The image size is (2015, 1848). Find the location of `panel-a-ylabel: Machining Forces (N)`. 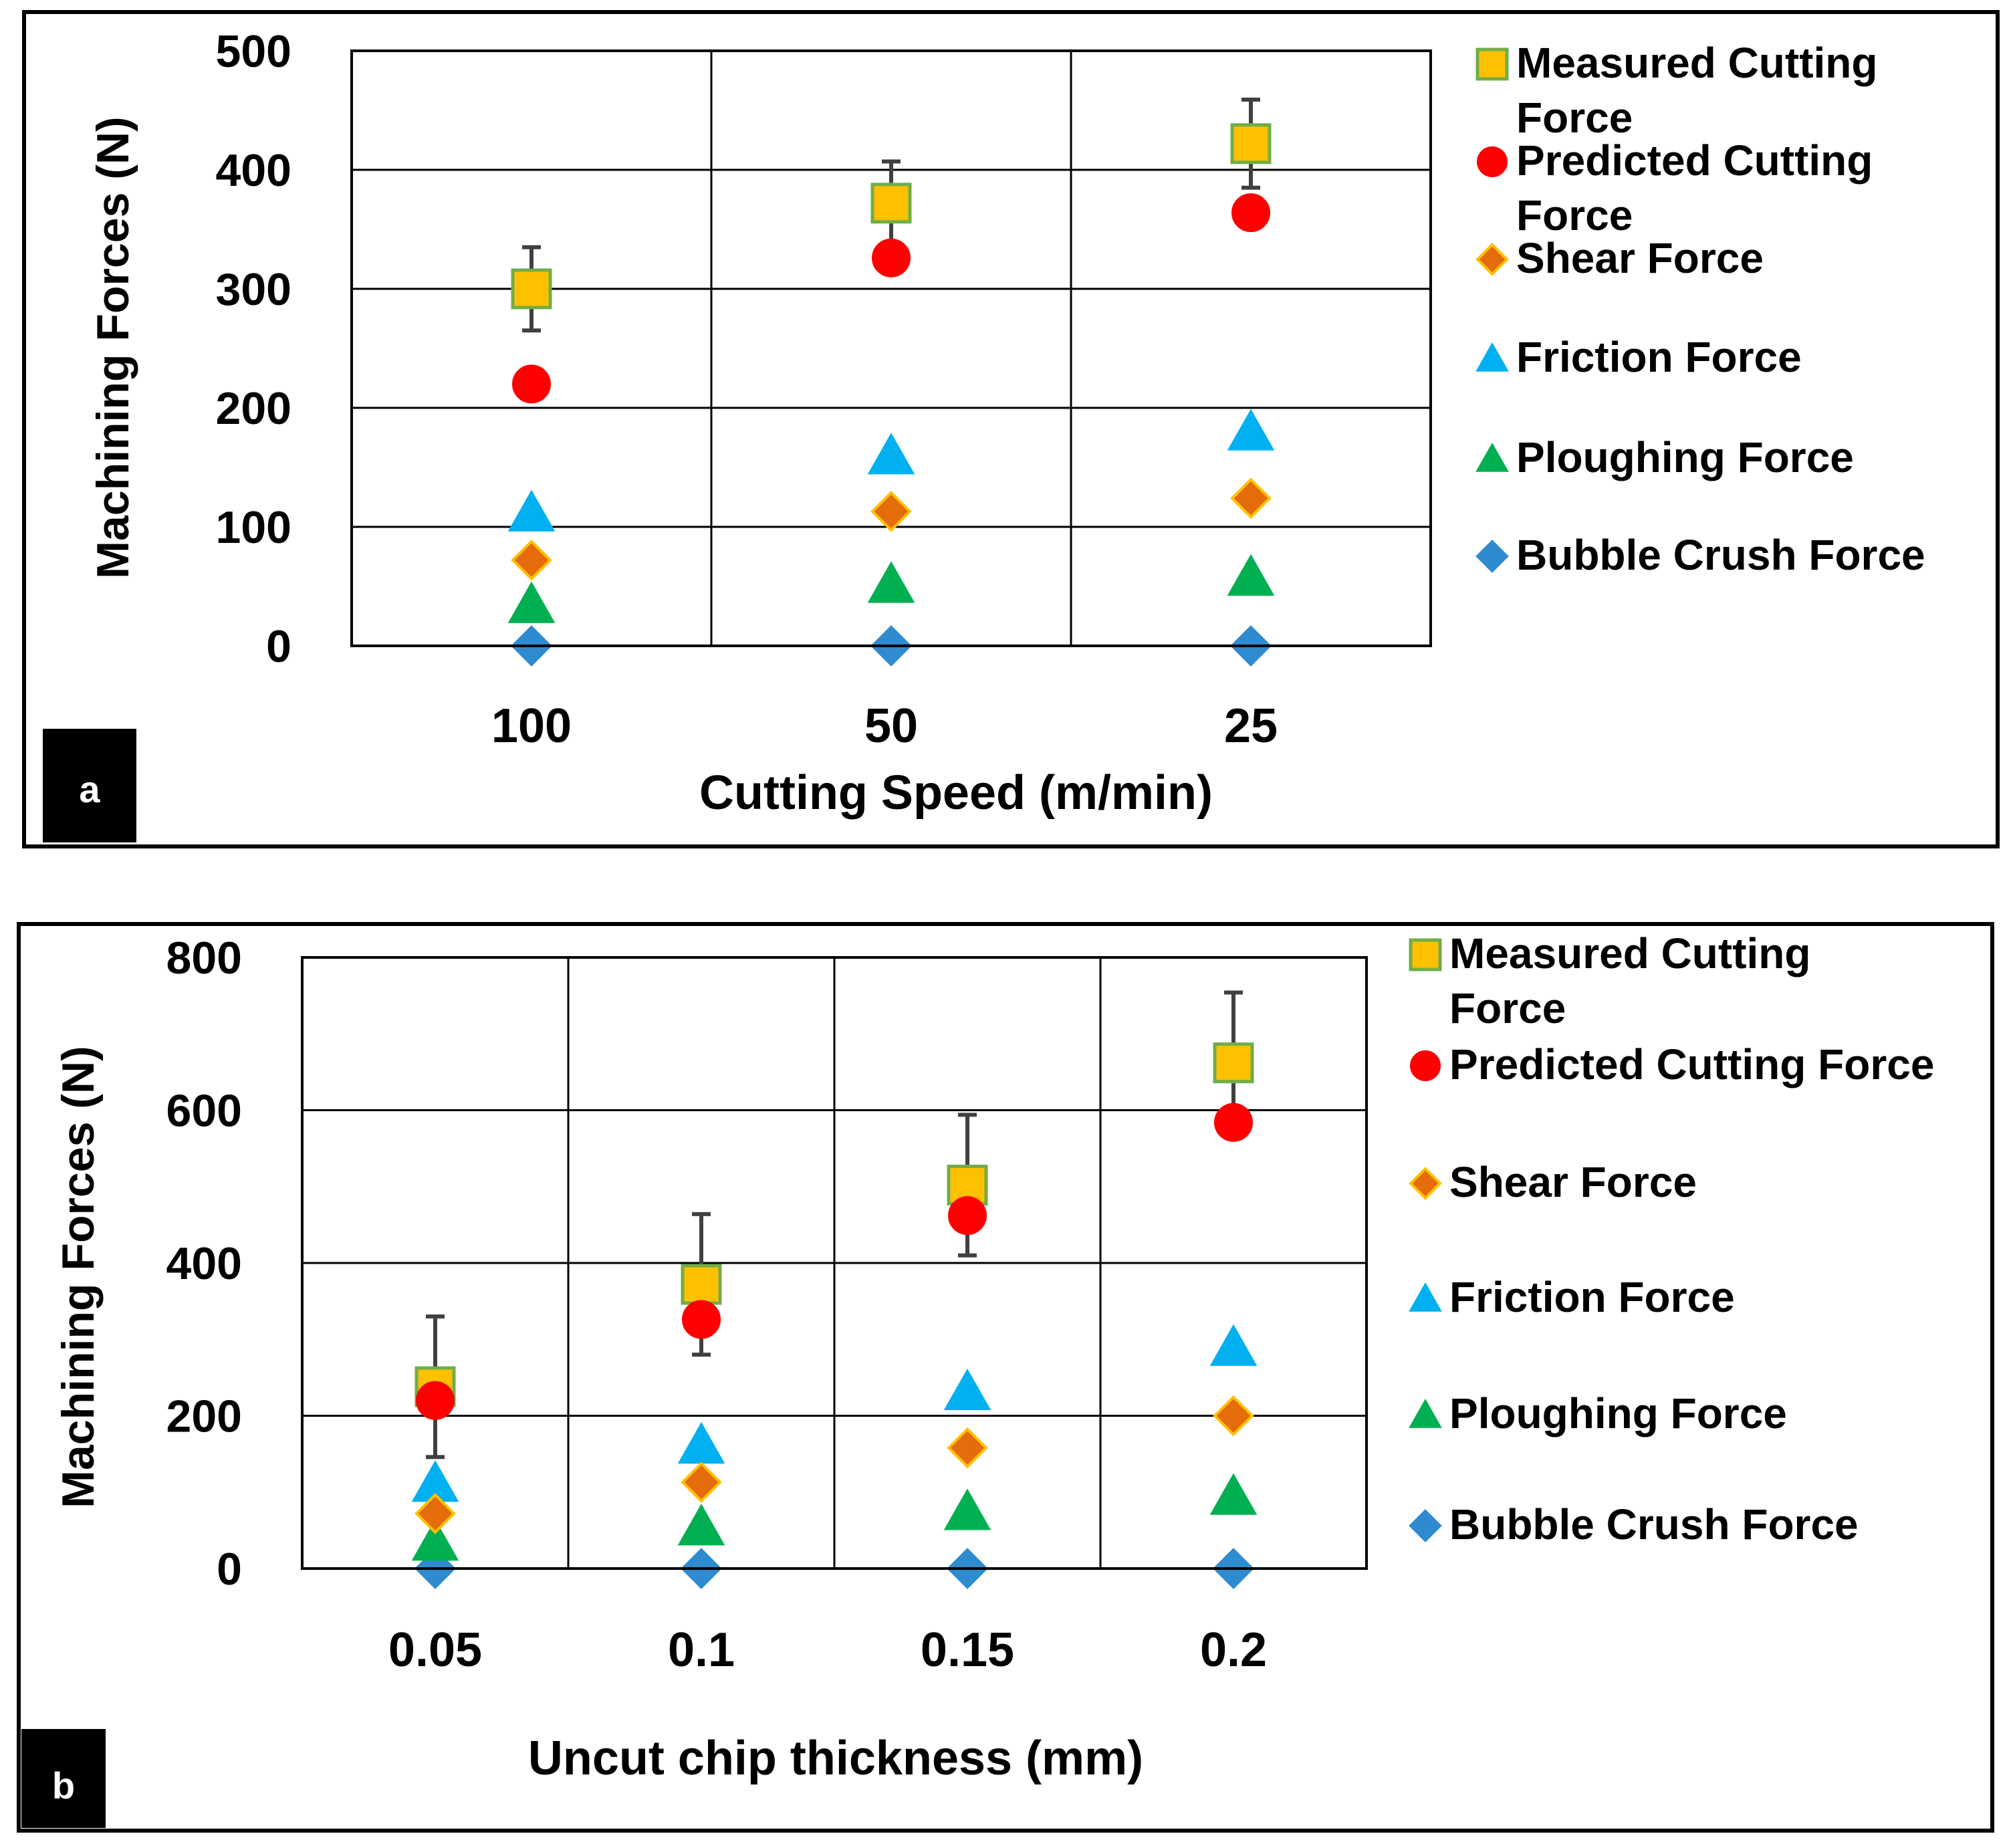

panel-a-ylabel: Machining Forces (N) is located at coordinates (113, 347).